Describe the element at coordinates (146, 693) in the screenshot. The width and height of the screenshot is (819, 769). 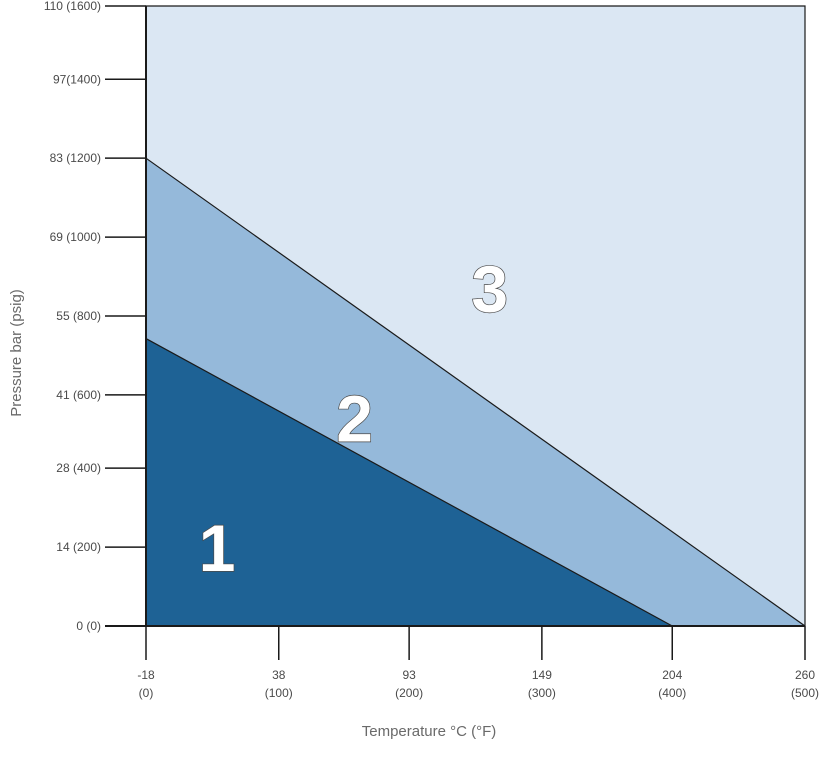
I see `x-tick-sublabel-0: (0)` at that location.